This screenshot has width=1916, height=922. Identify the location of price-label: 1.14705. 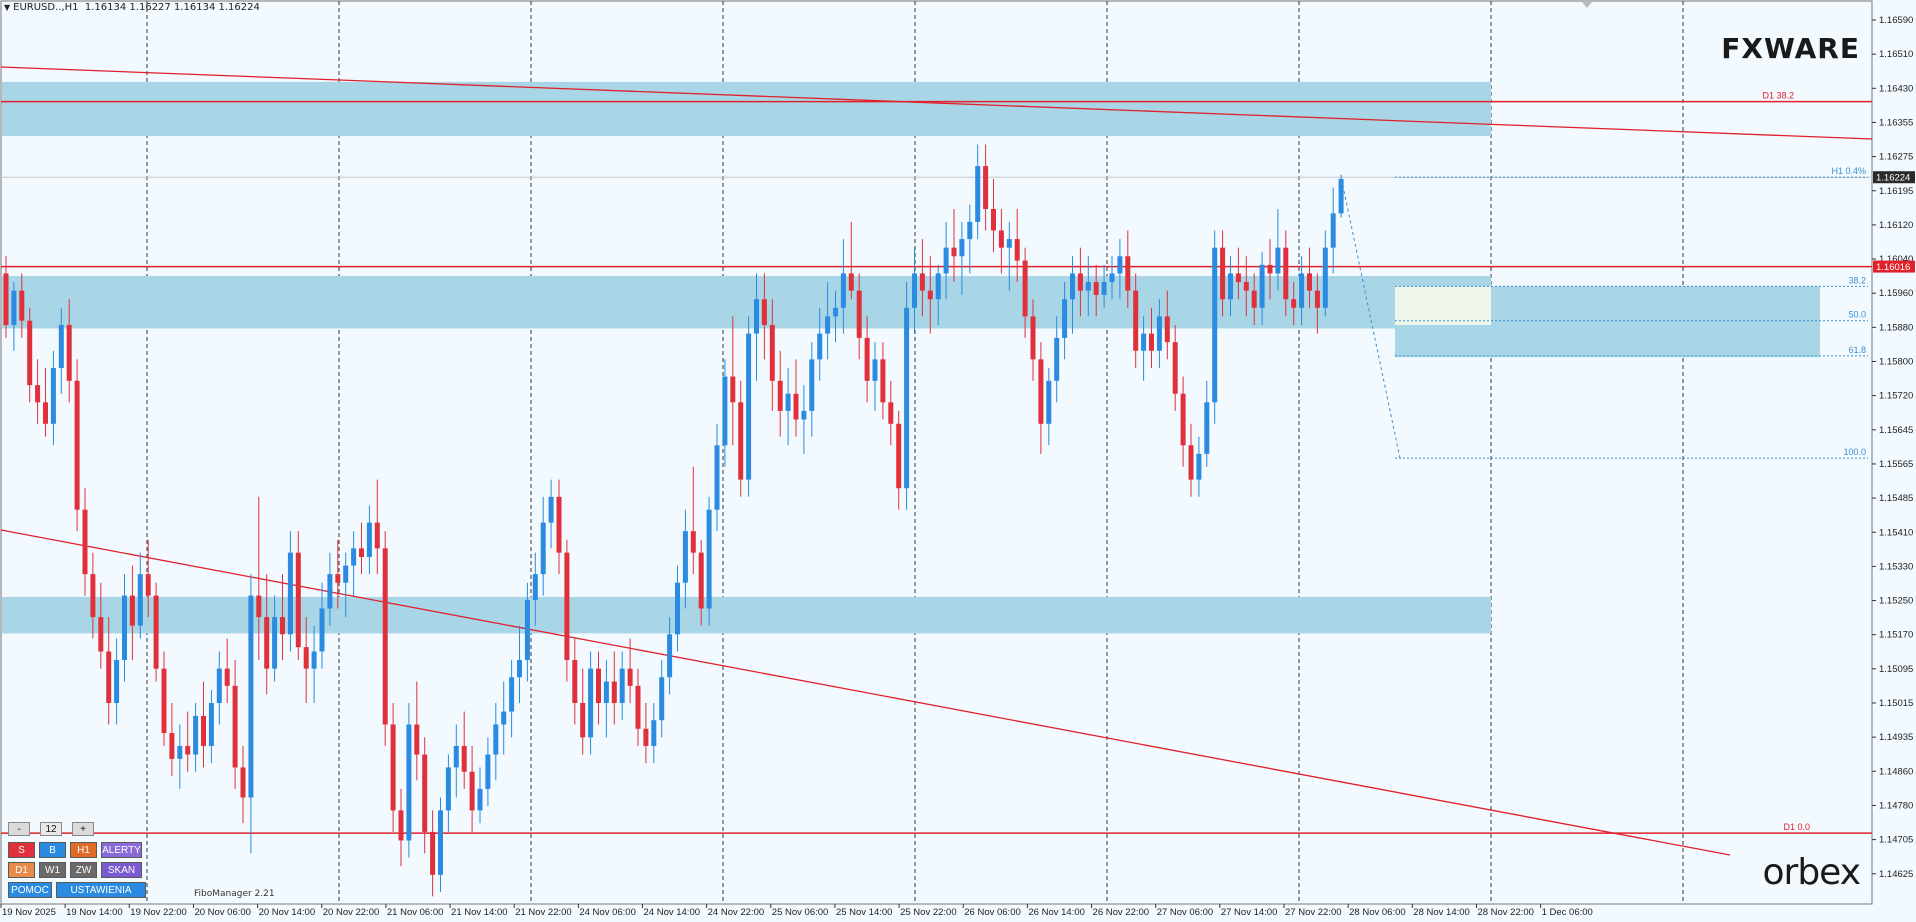
(1896, 840).